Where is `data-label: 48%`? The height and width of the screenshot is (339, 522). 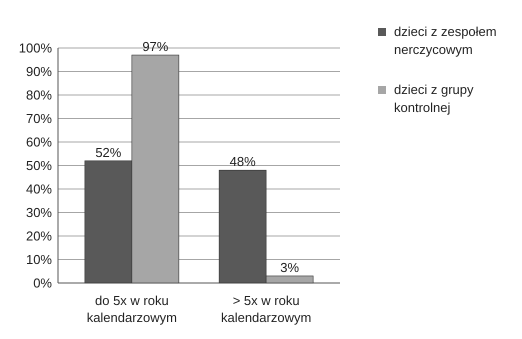
data-label: 48% is located at coordinates (243, 162).